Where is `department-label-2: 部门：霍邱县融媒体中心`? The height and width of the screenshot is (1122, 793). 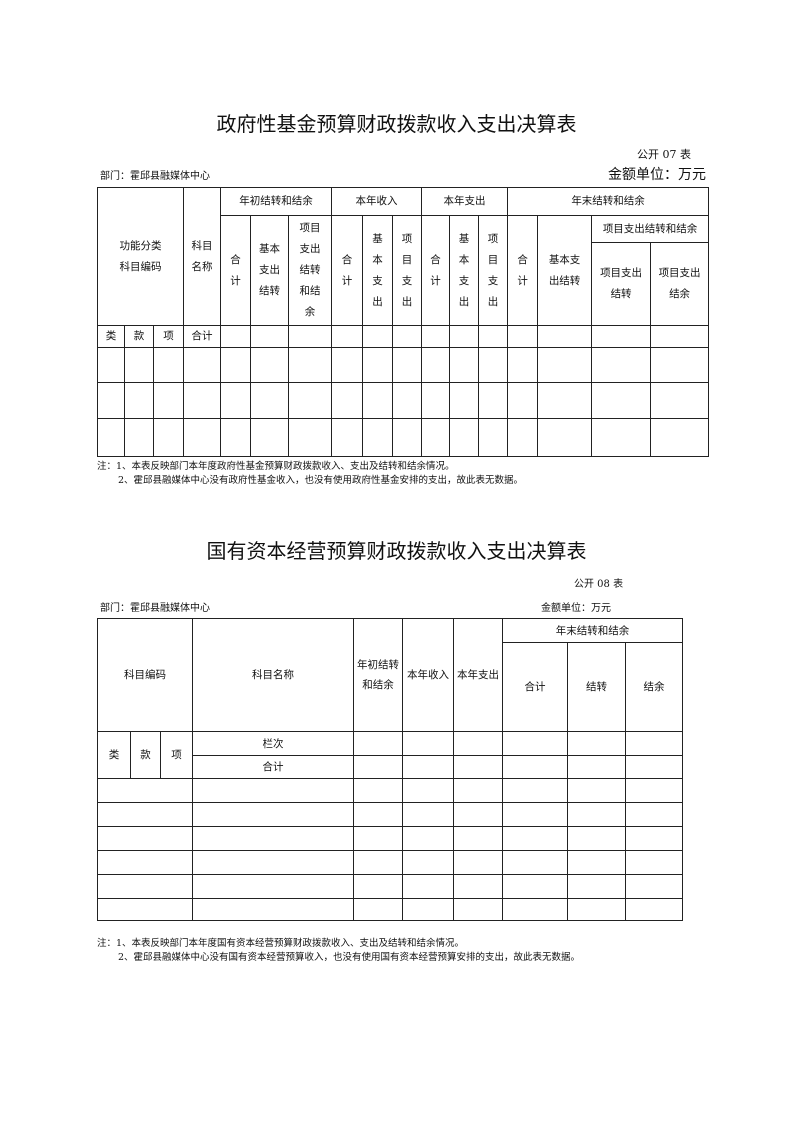 department-label-2: 部门：霍邱县融媒体中心 is located at coordinates (155, 608).